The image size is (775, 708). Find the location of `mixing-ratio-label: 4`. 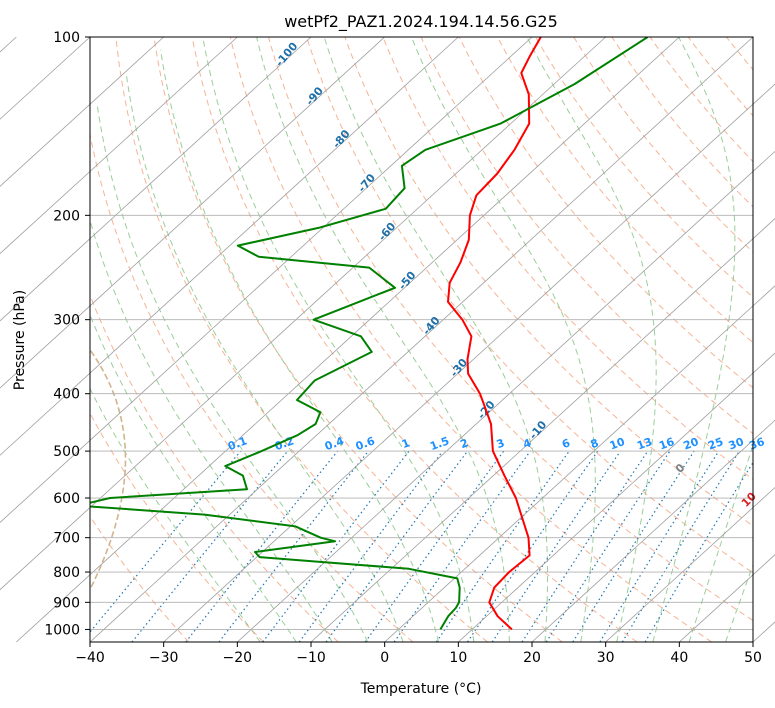

mixing-ratio-label: 4 is located at coordinates (527, 443).